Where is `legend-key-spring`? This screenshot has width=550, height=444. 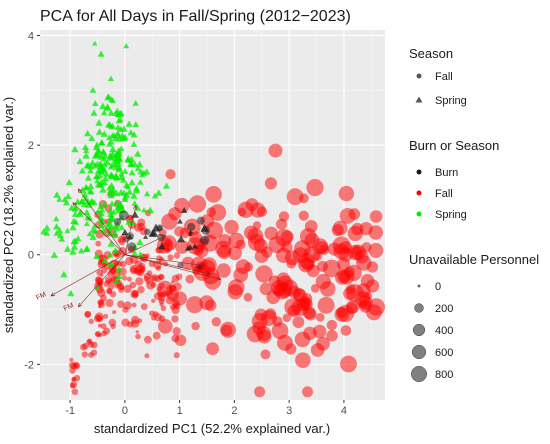 legend-key-spring is located at coordinates (419, 99).